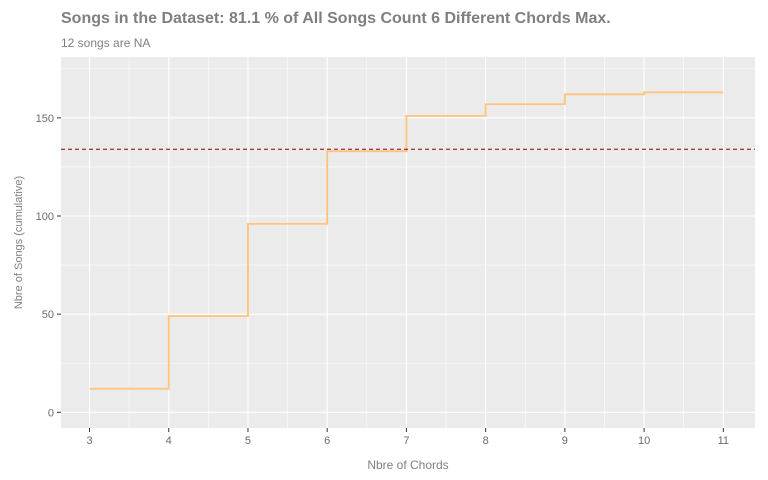 Image resolution: width=768 pixels, height=480 pixels. What do you see at coordinates (45, 119) in the screenshot?
I see `y-tick-label: 150` at bounding box center [45, 119].